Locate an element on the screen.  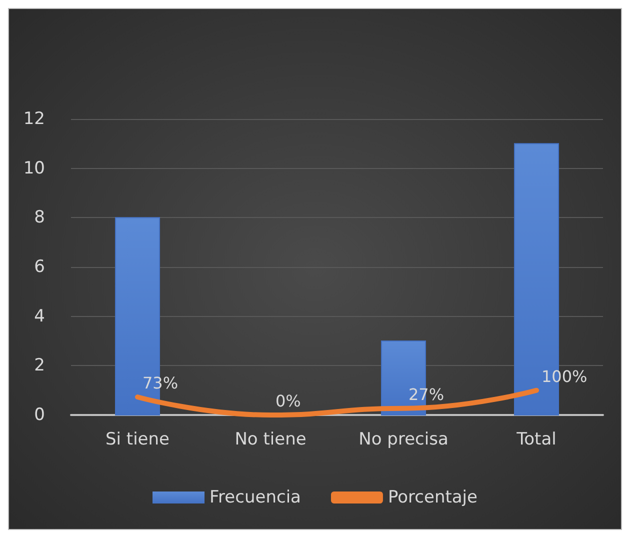
y-tick-label: 0 is located at coordinates (39, 415).